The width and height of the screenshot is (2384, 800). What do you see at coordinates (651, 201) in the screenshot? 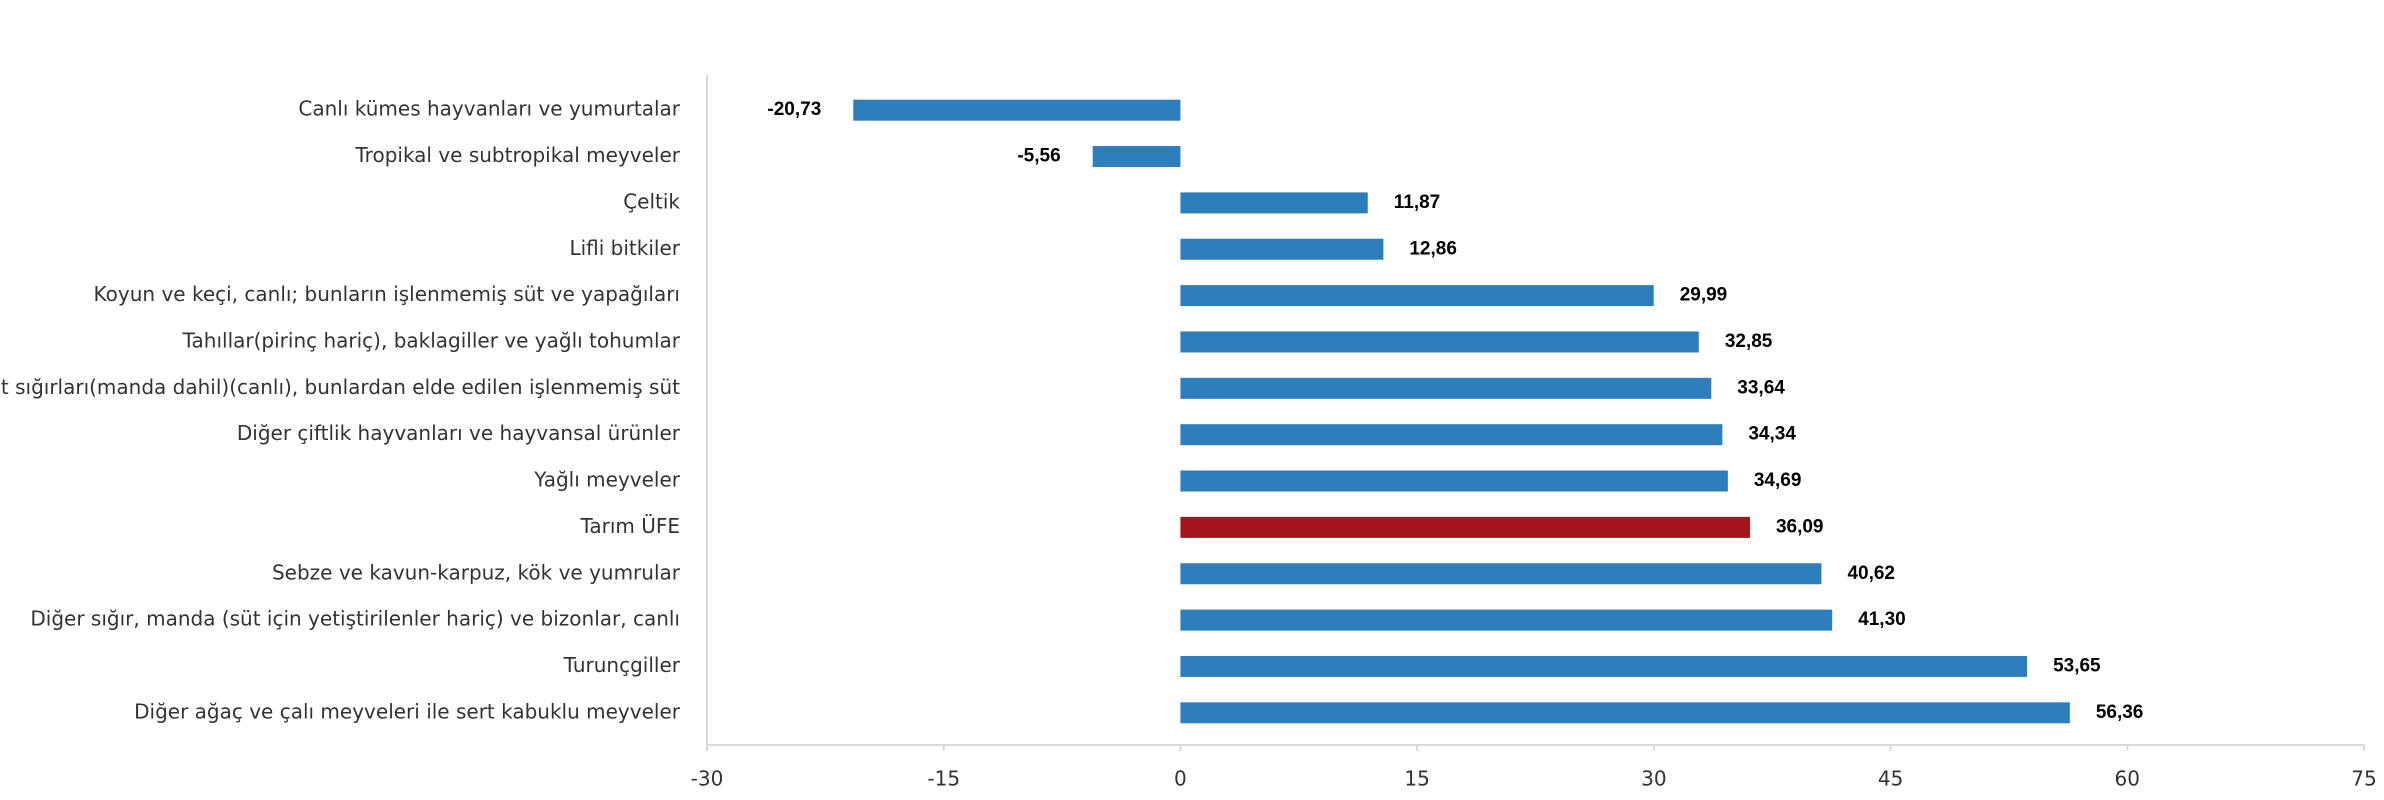
I see `category-label: Çeltik` at bounding box center [651, 201].